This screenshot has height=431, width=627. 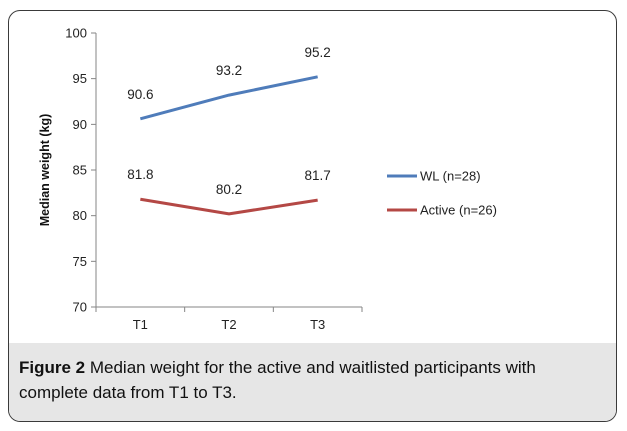 I want to click on x-tick-label: T3, so click(x=317, y=324).